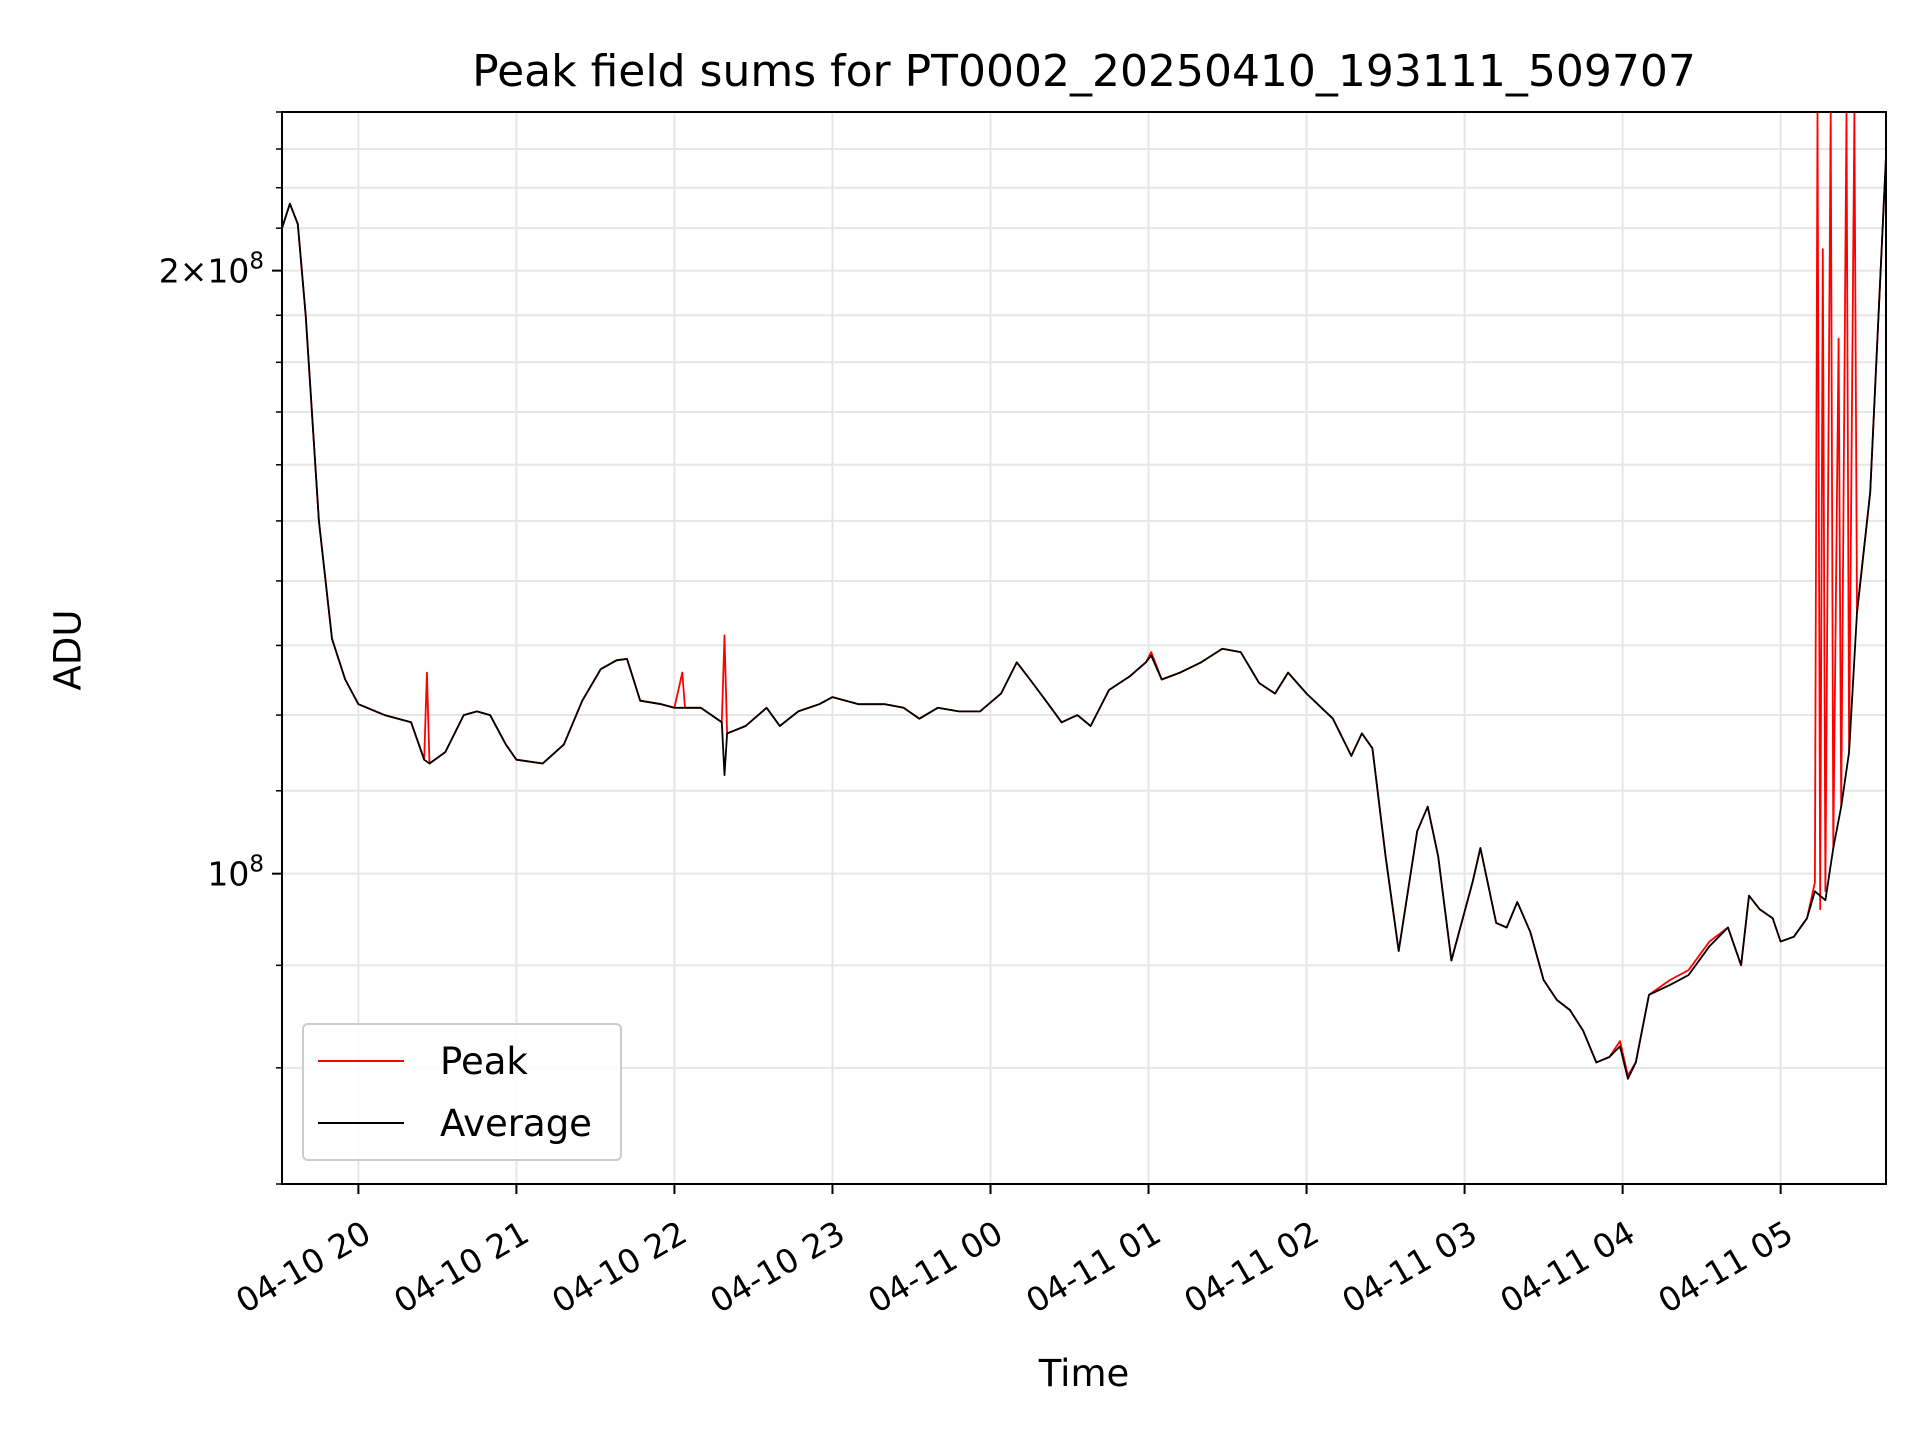 This screenshot has width=1920, height=1440. What do you see at coordinates (1726, 1267) in the screenshot?
I see `x-tick-label: 04-11 05` at bounding box center [1726, 1267].